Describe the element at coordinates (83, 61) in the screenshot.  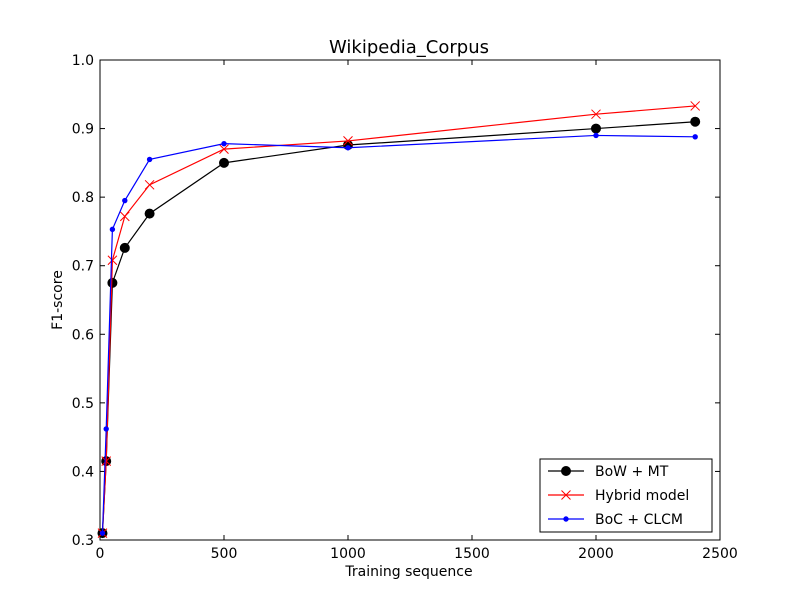
I see `y-tick-label: 1.0` at that location.